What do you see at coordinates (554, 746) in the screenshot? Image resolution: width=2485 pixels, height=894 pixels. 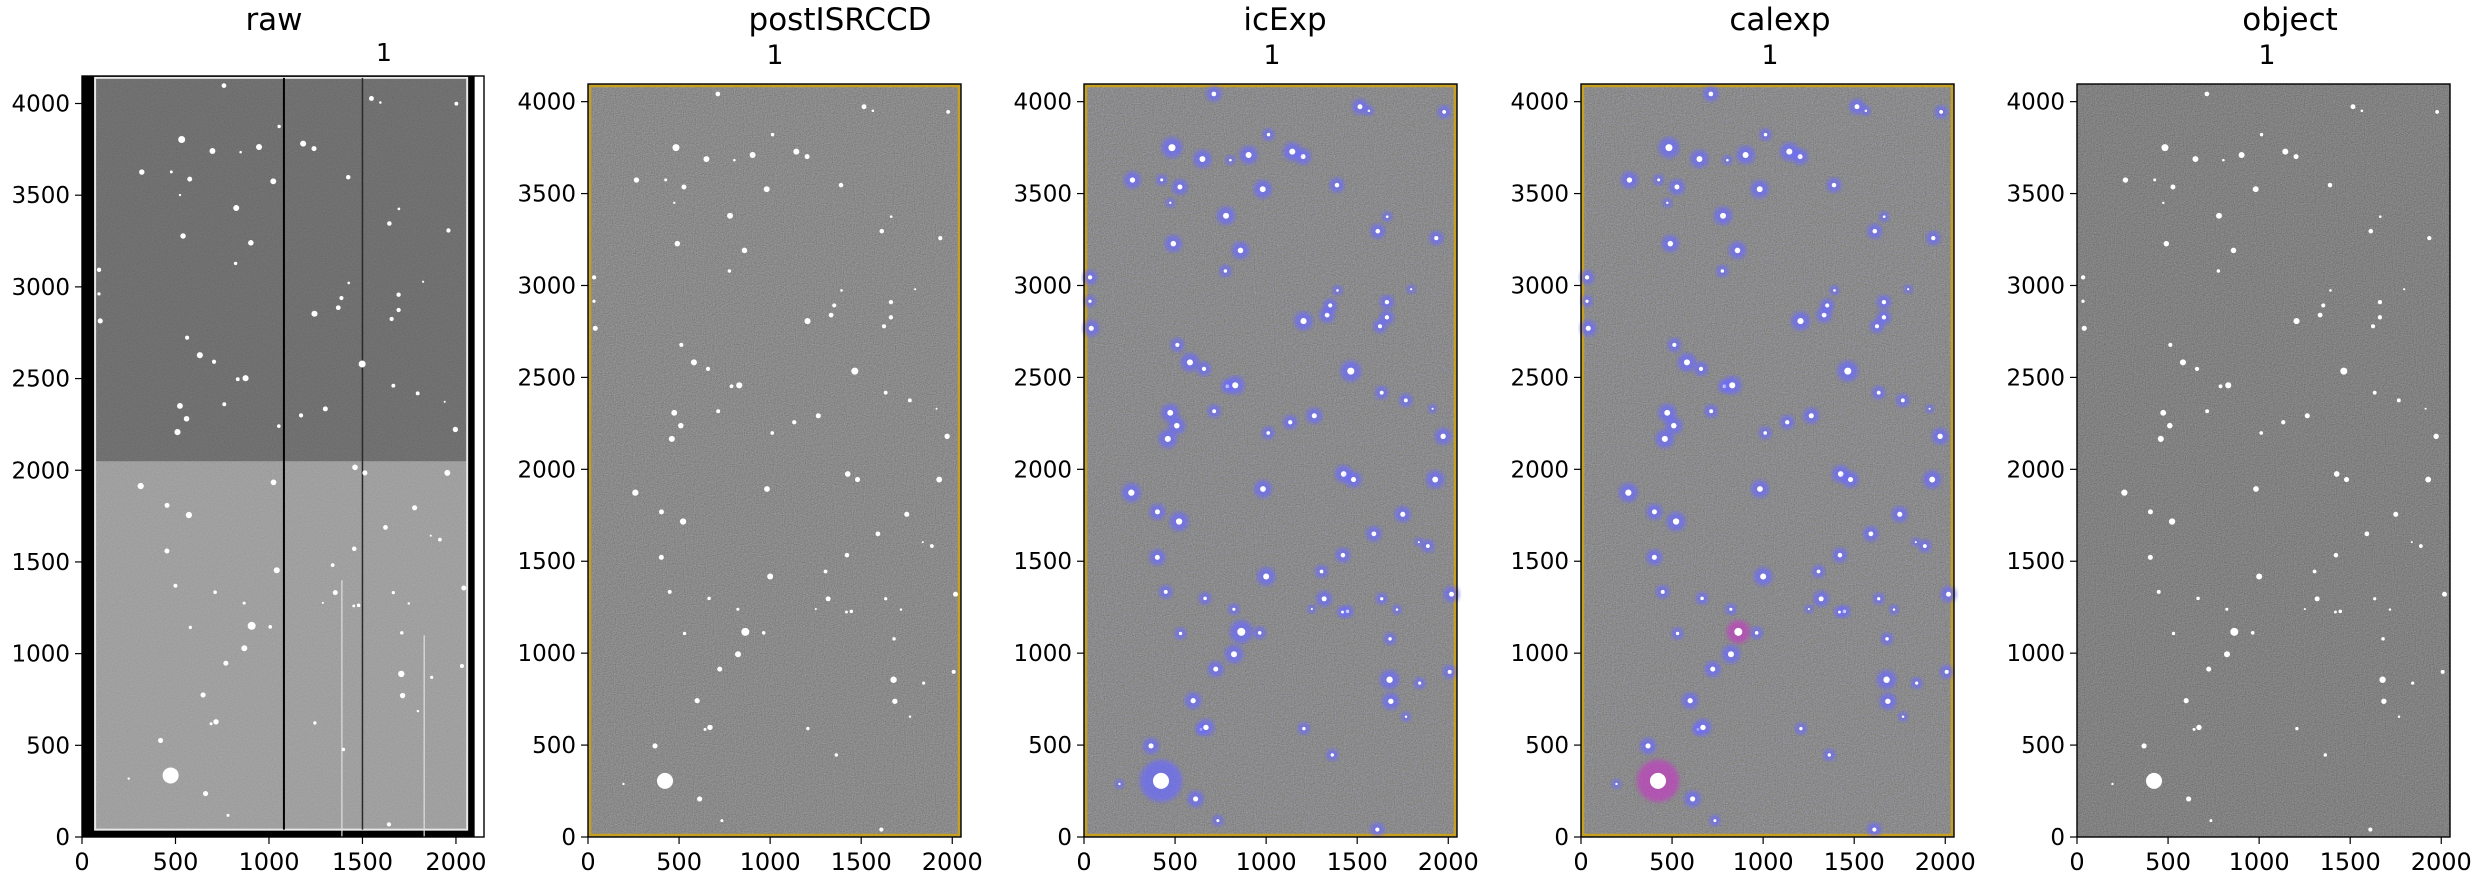 I see `y-tick-label: 500` at bounding box center [554, 746].